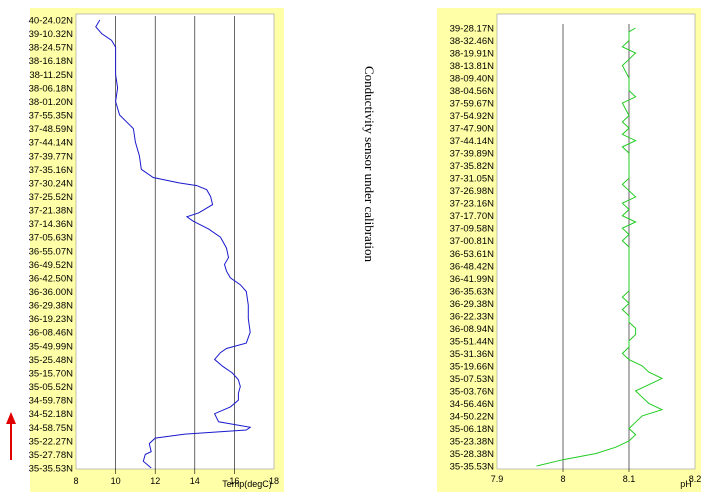  Describe the element at coordinates (472, 441) in the screenshot. I see `ph-y-label: 35-23.38N` at that location.